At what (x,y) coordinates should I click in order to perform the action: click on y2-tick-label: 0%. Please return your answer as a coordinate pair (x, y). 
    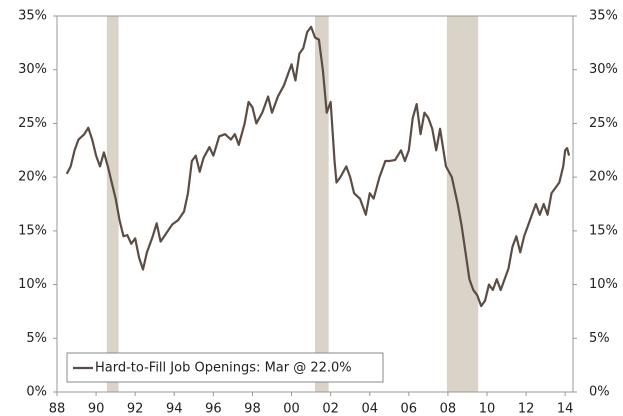
    Looking at the image, I should click on (599, 392).